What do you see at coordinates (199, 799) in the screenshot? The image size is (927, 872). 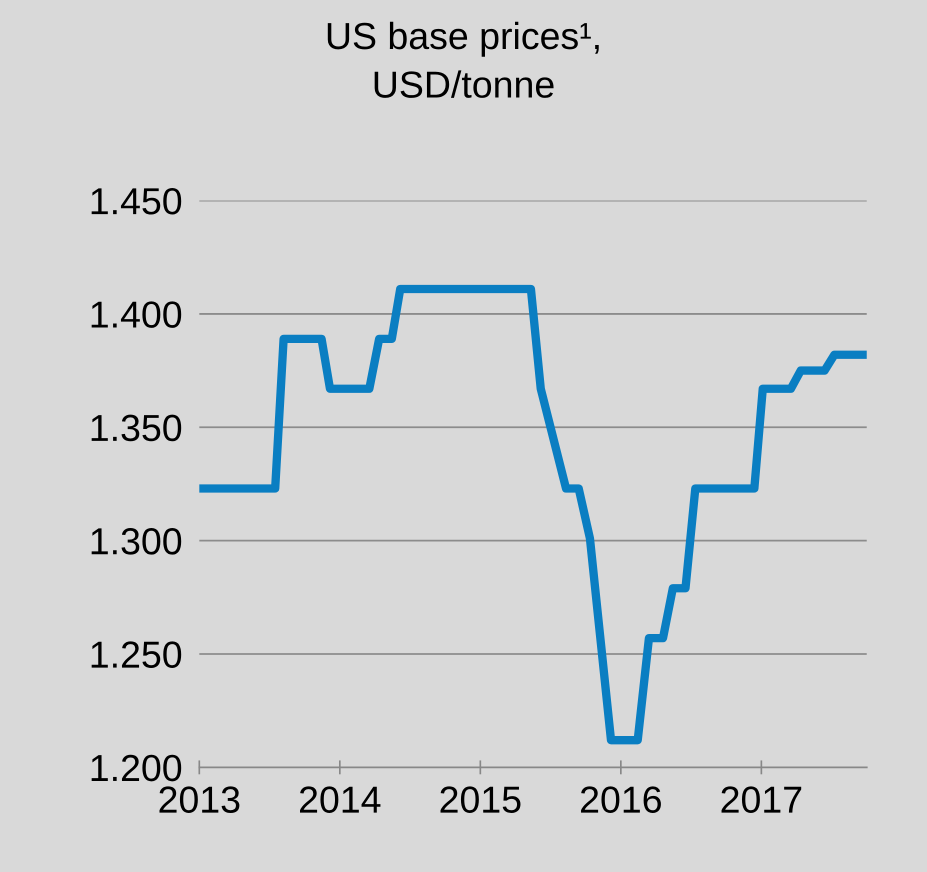 I see `x-tick-label: 2013` at bounding box center [199, 799].